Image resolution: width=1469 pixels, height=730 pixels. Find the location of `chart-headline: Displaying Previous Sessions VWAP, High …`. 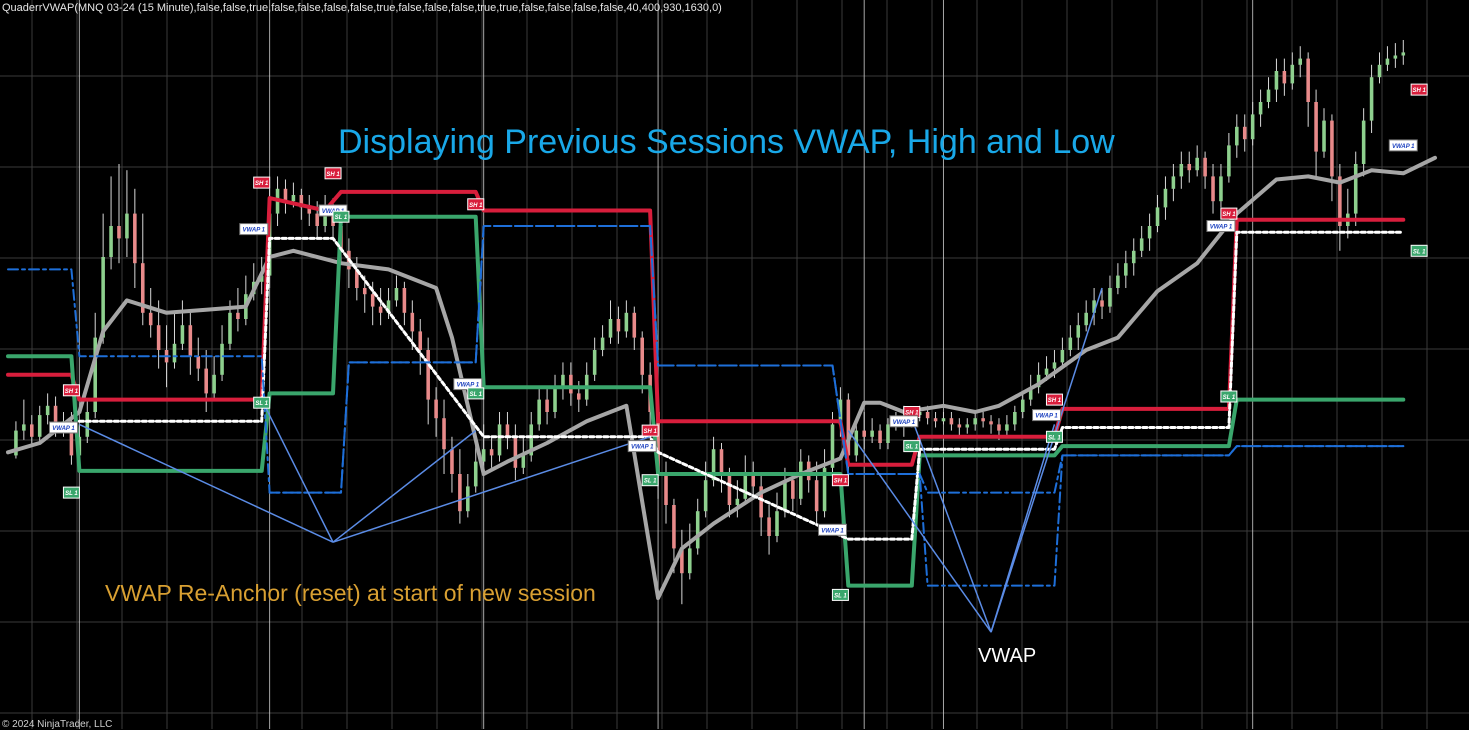

chart-headline: Displaying Previous Sessions VWAP, High … is located at coordinates (726, 142).